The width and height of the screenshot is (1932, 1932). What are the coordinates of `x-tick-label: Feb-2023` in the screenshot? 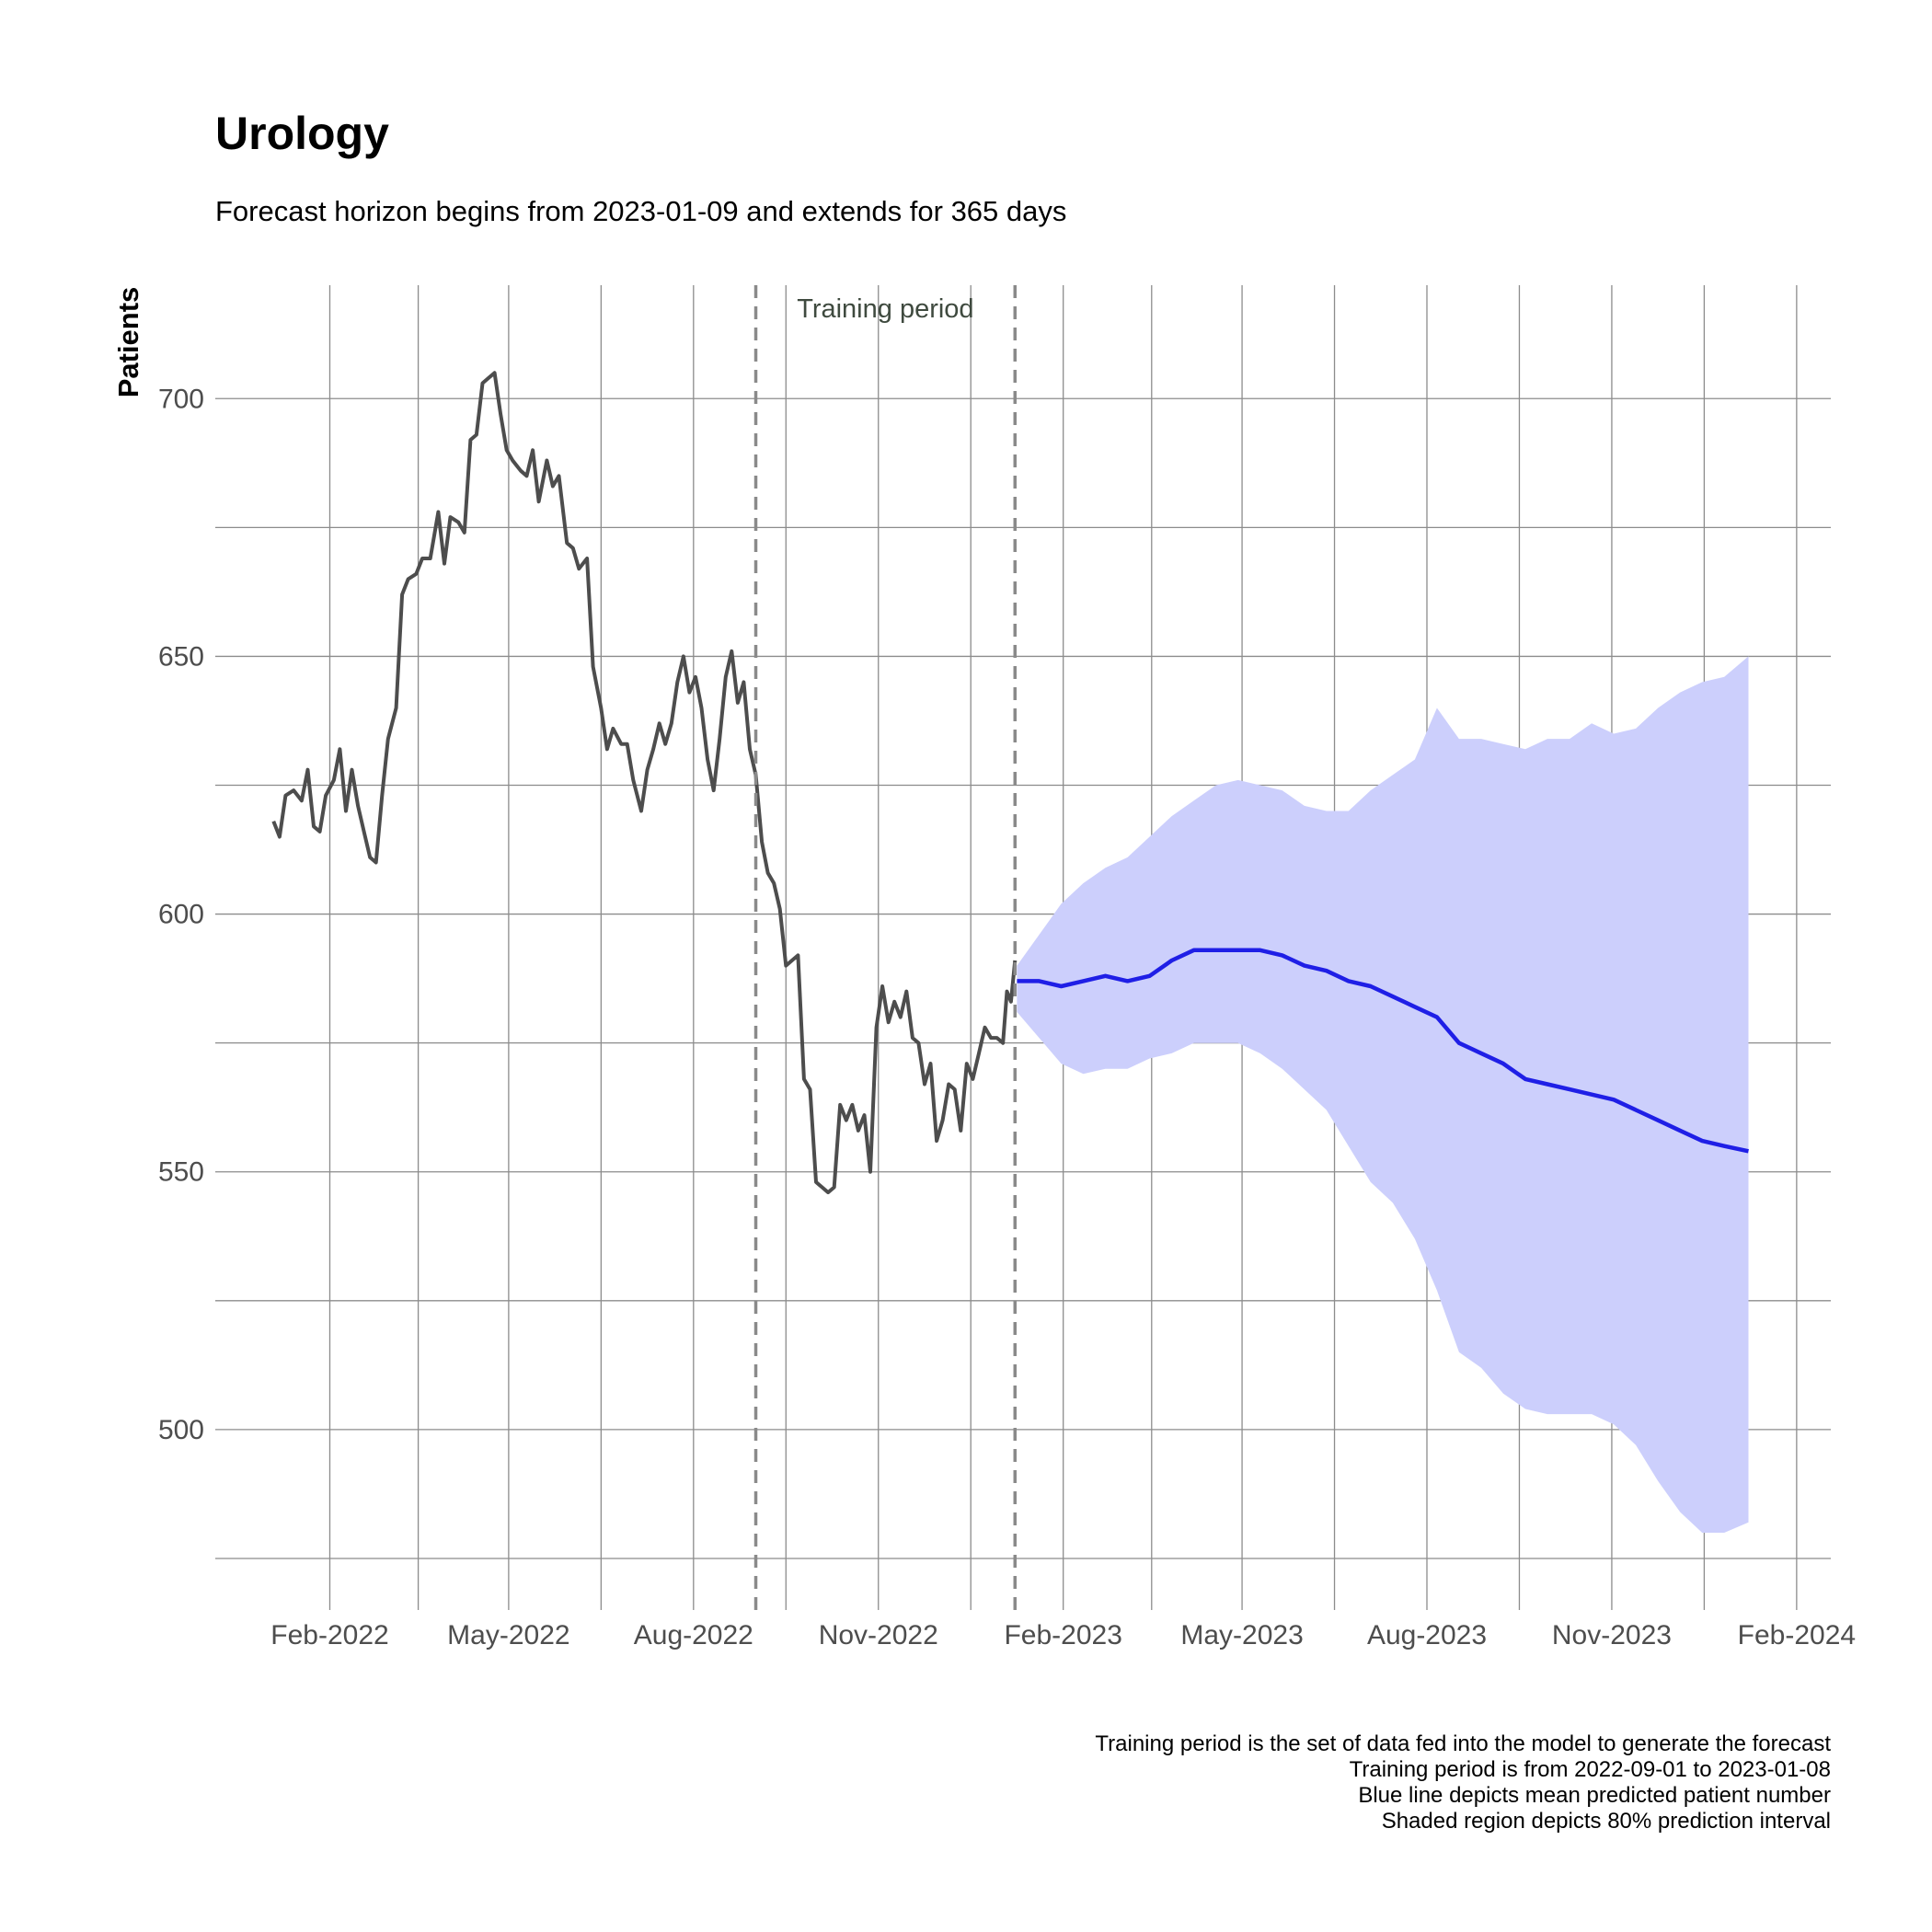 It's located at (1062, 1635).